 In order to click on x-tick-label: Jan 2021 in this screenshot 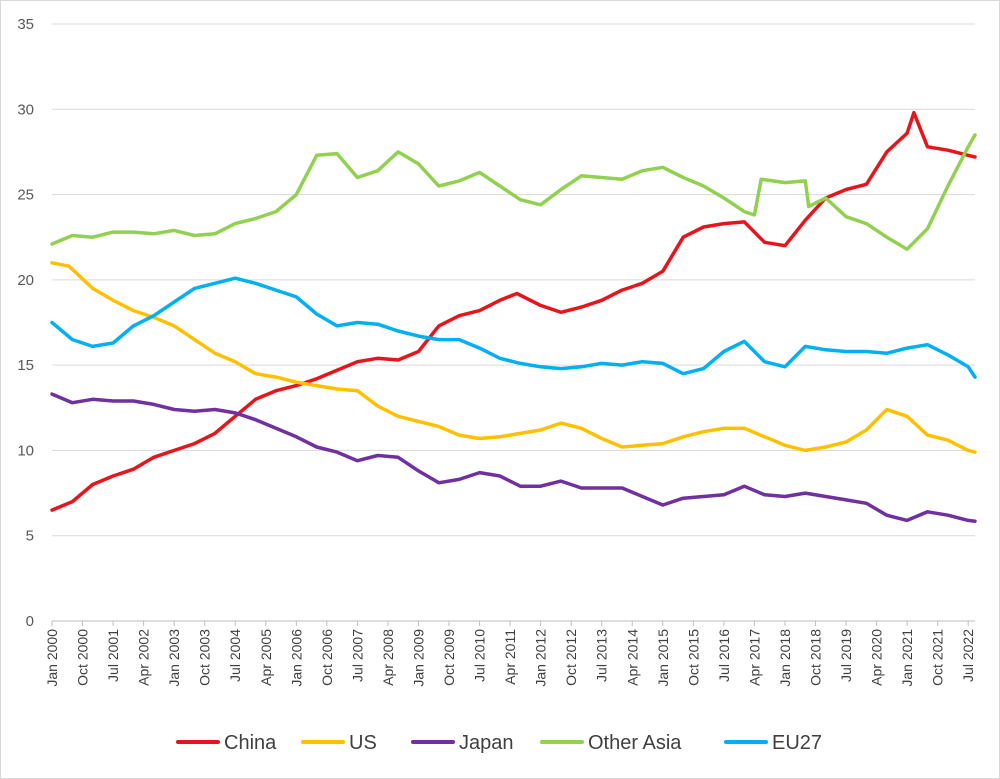, I will do `click(907, 658)`.